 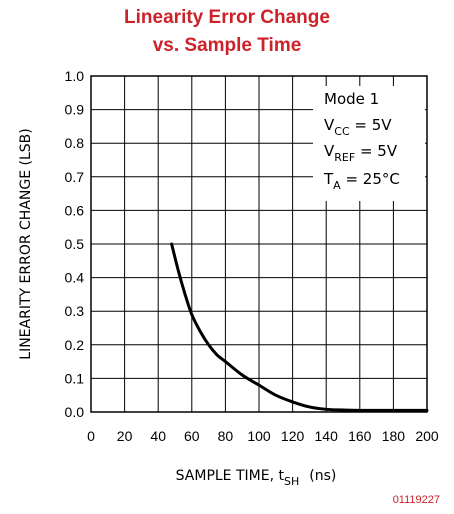 I want to click on annotation-vcc: VCC = 5V, so click(x=358, y=127).